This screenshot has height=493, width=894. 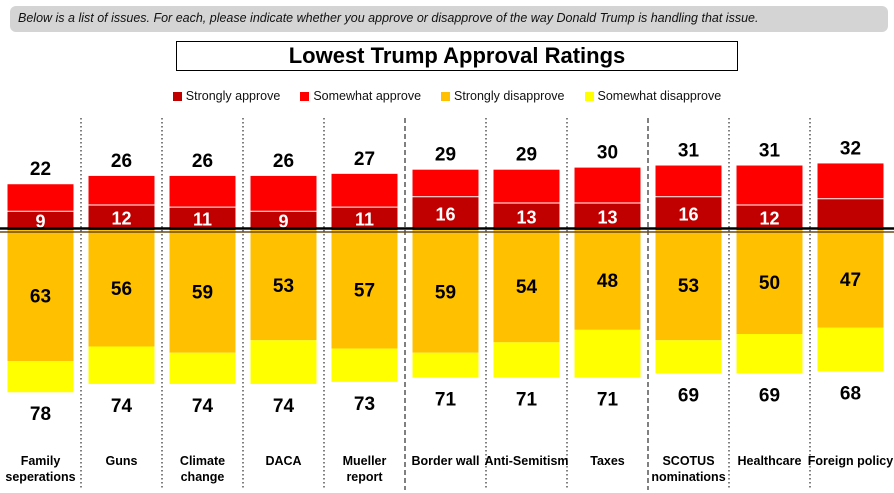 I want to click on category-label: Climate change, so click(x=202, y=469).